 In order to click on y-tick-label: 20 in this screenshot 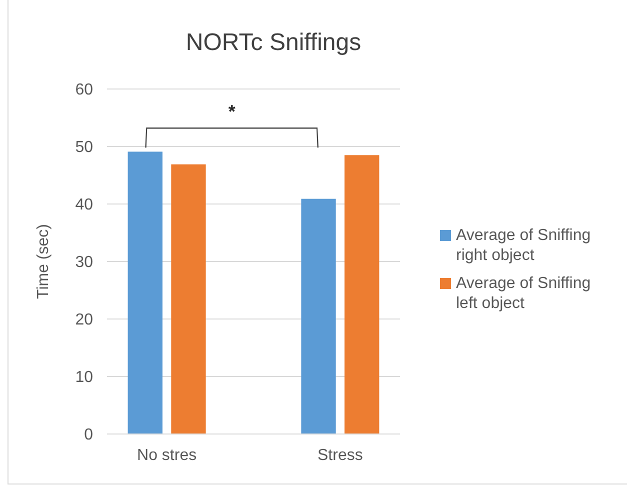, I will do `click(84, 320)`.